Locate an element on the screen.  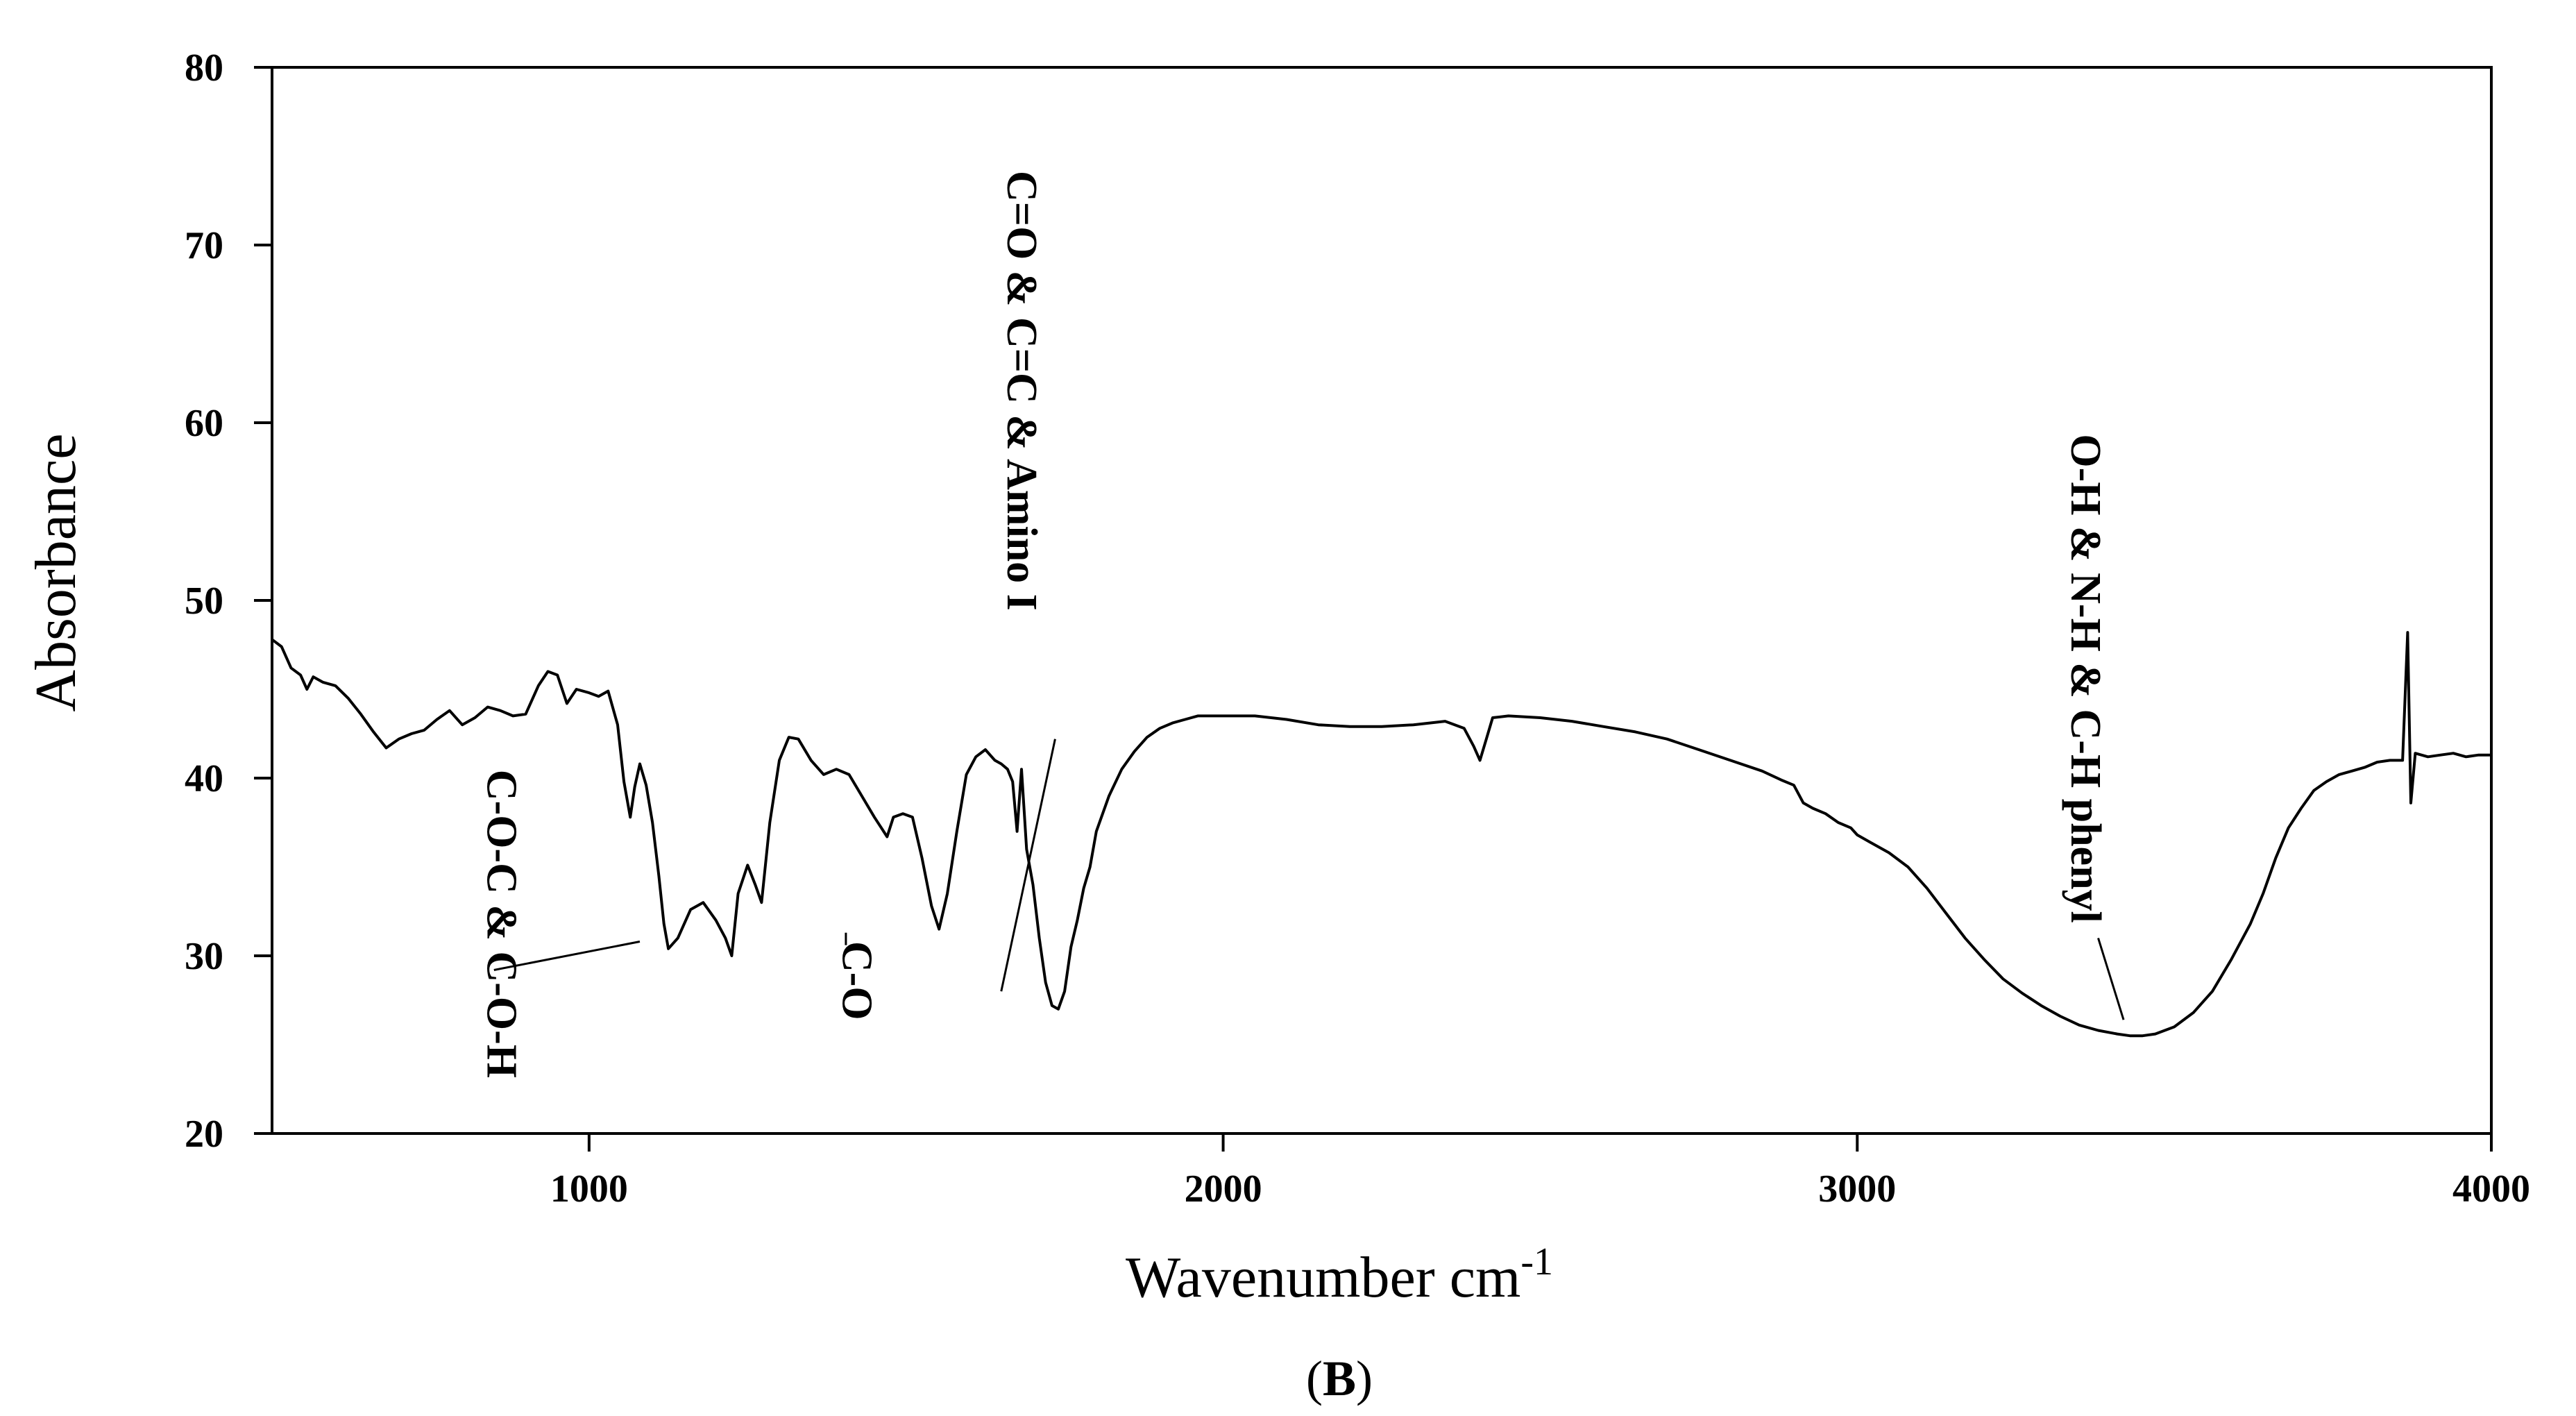
y-tick-label: 60 is located at coordinates (204, 423).